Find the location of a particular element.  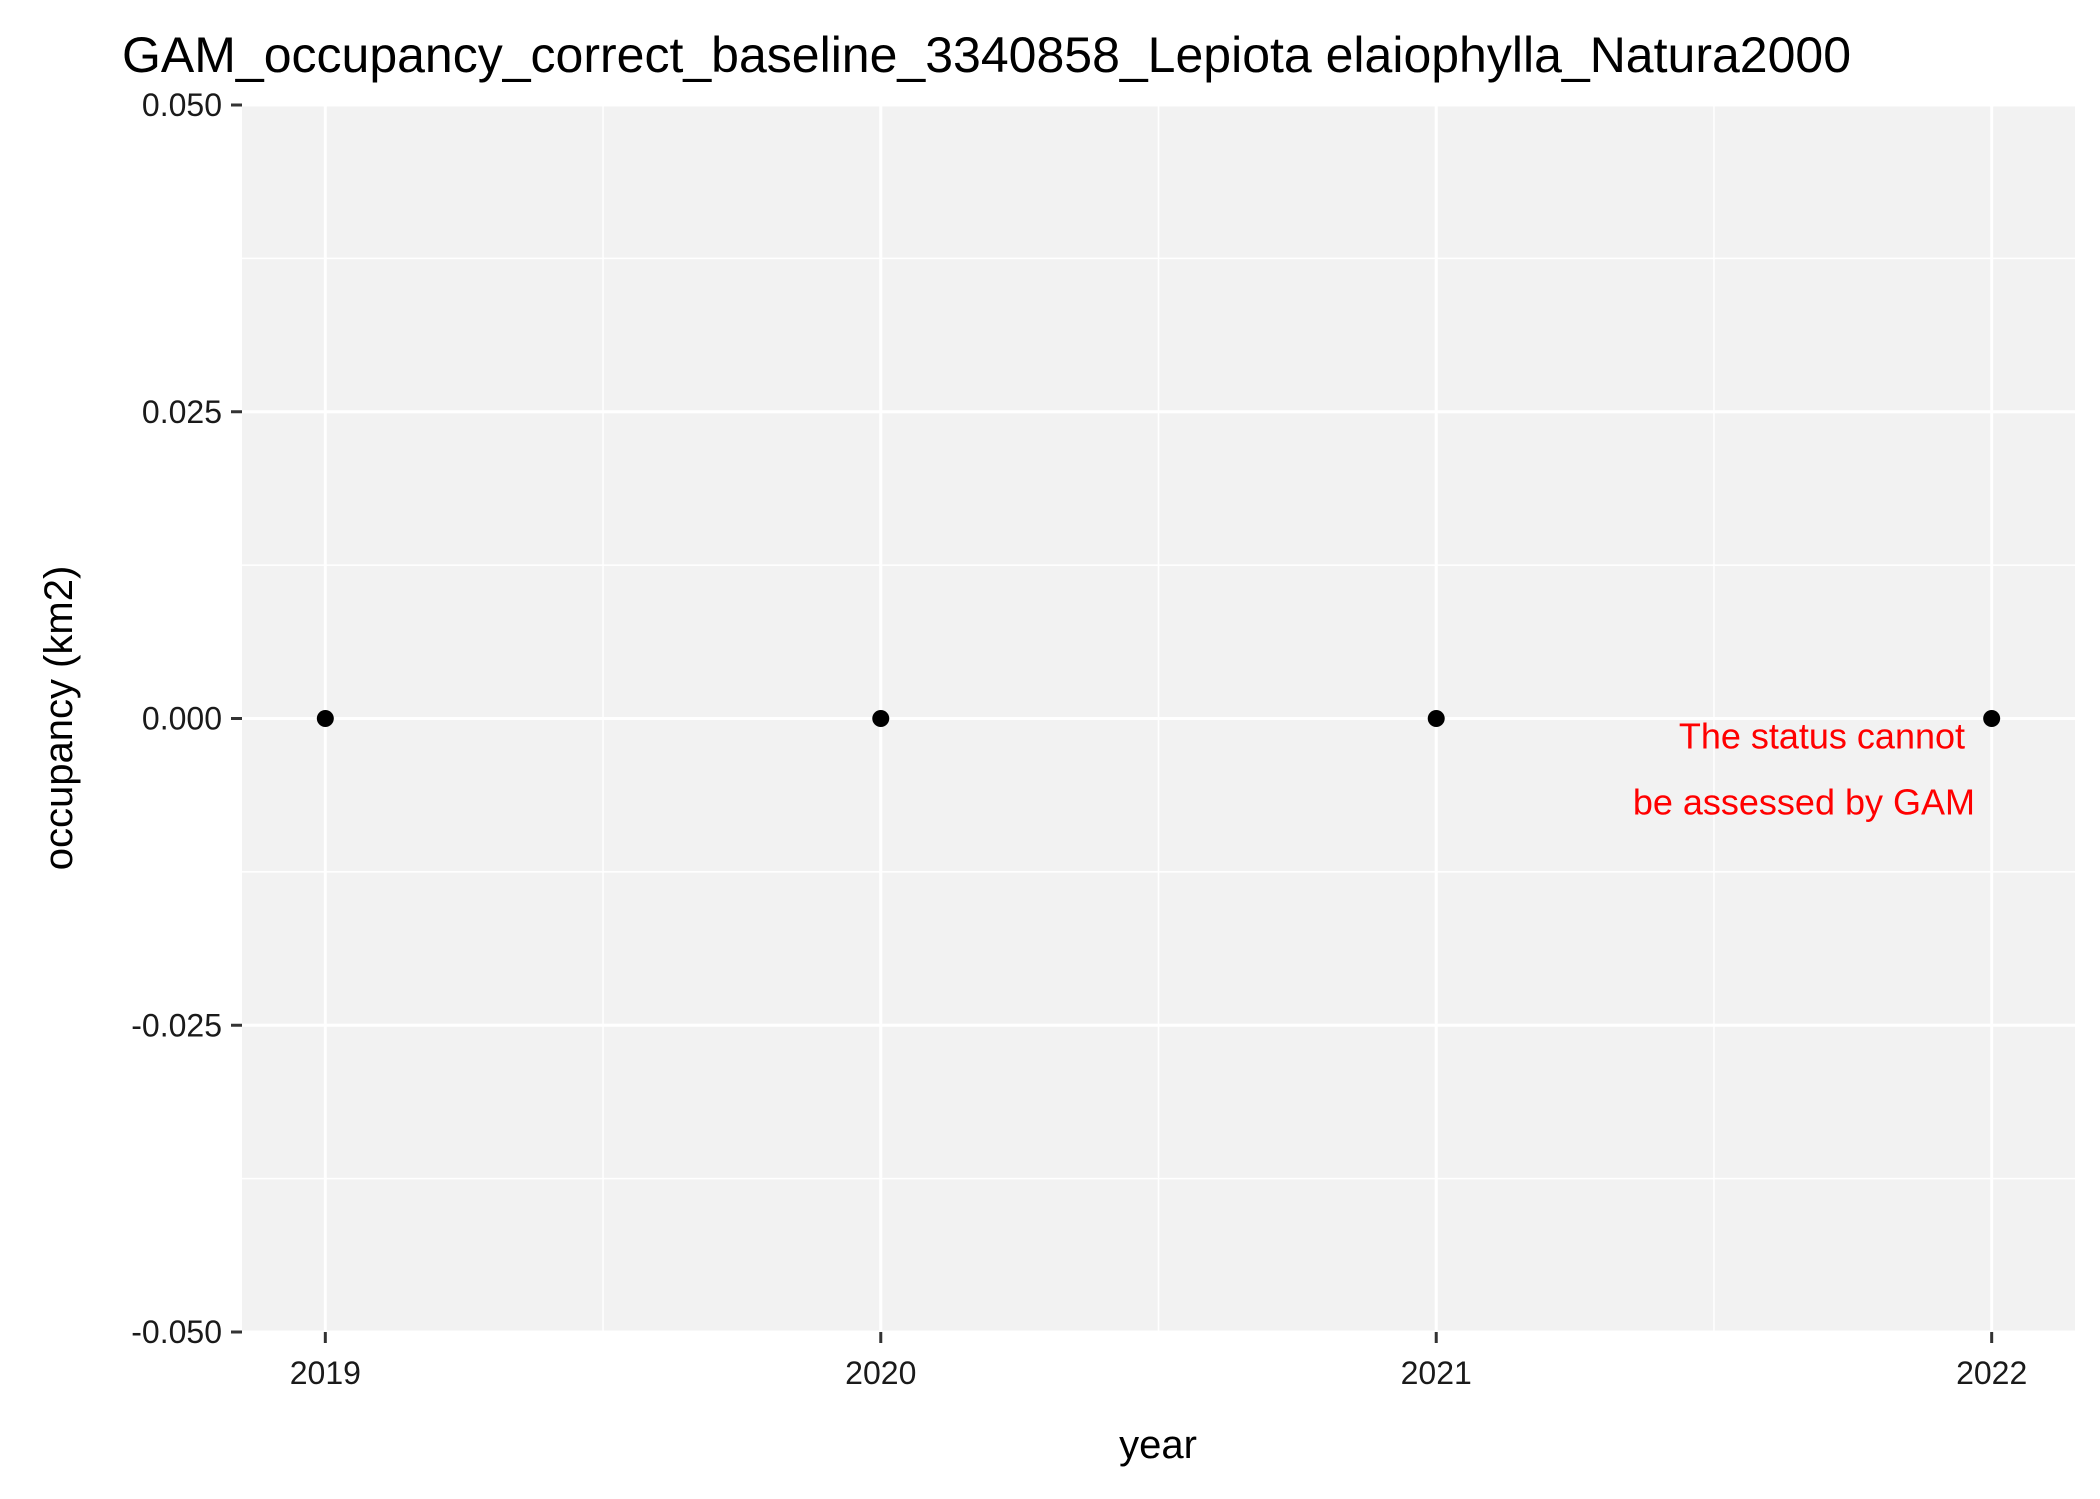

x-axis: 2019 2020 2021 2022 is located at coordinates (1158, 1361).